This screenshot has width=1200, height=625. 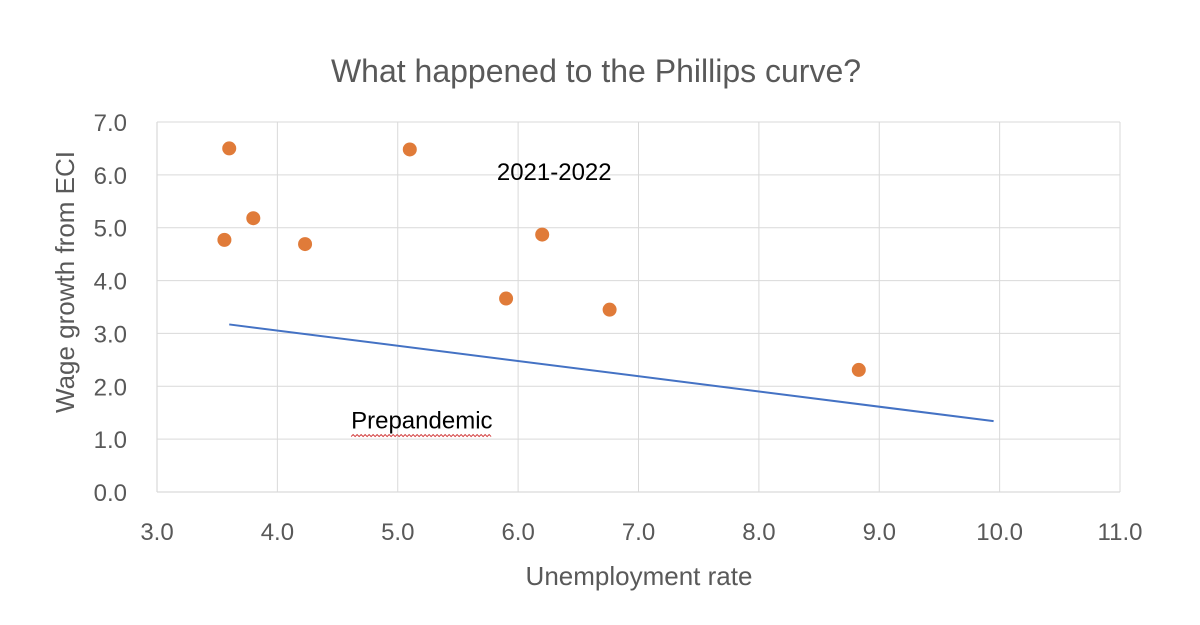 I want to click on y-tick-label: 5.0, so click(x=110, y=229).